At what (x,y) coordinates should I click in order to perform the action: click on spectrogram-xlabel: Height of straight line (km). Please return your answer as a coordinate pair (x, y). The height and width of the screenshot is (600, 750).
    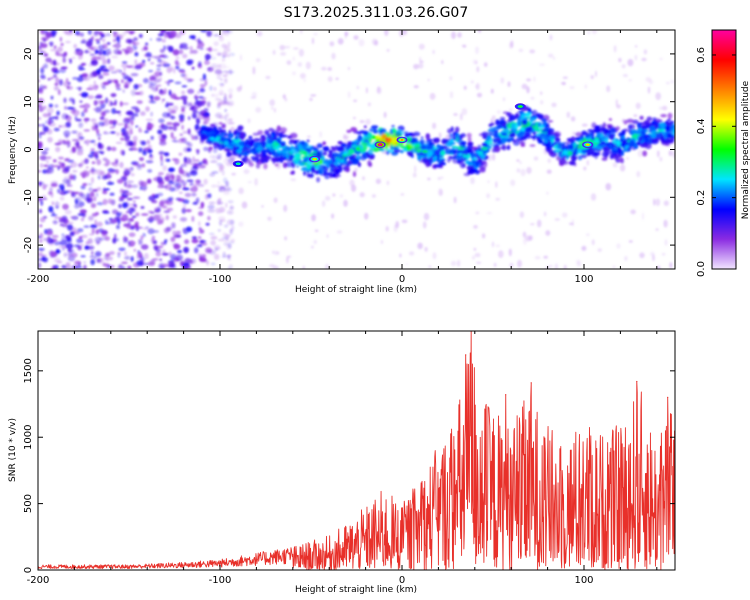
    Looking at the image, I should click on (356, 290).